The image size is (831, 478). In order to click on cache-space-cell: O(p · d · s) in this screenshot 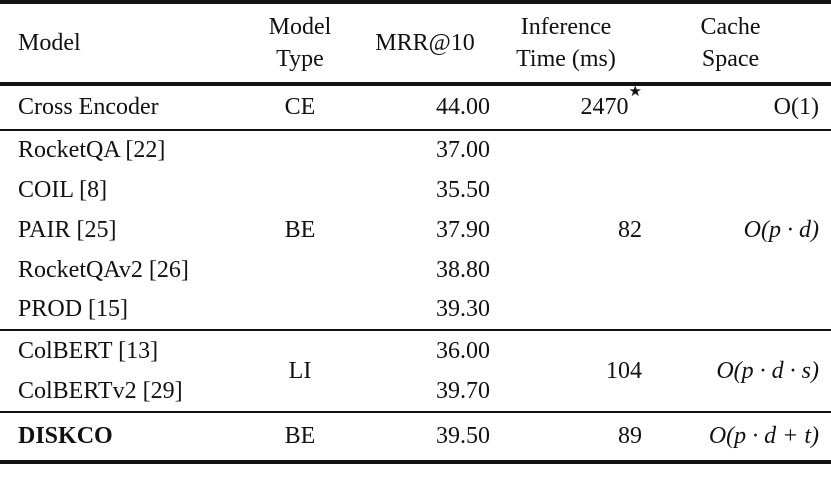, I will do `click(767, 370)`.